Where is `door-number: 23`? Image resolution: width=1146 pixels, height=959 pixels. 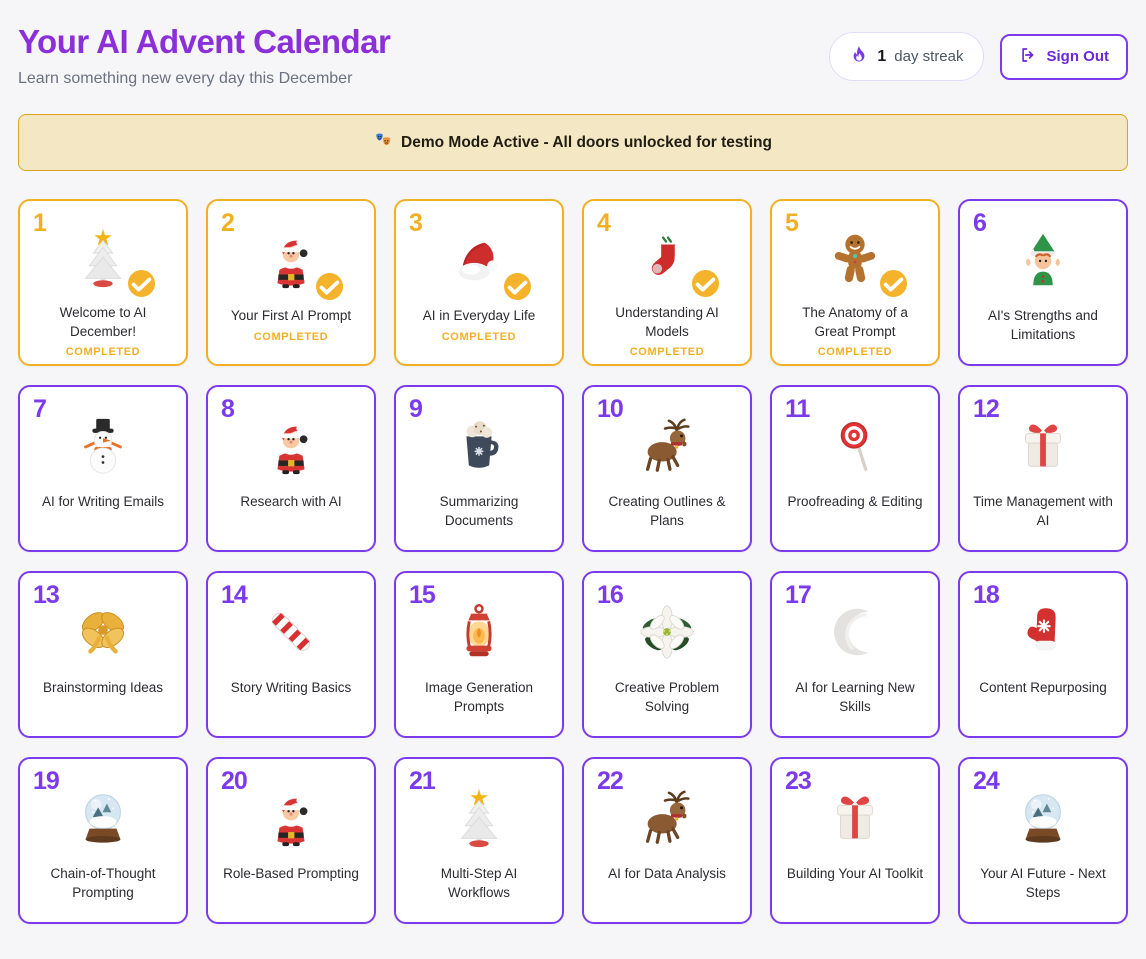 door-number: 23 is located at coordinates (798, 781).